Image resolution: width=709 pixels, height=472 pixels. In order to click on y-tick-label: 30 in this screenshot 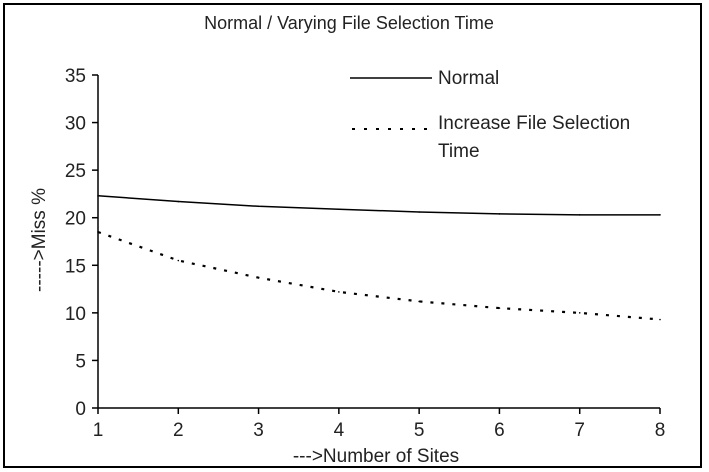, I will do `click(75, 124)`.